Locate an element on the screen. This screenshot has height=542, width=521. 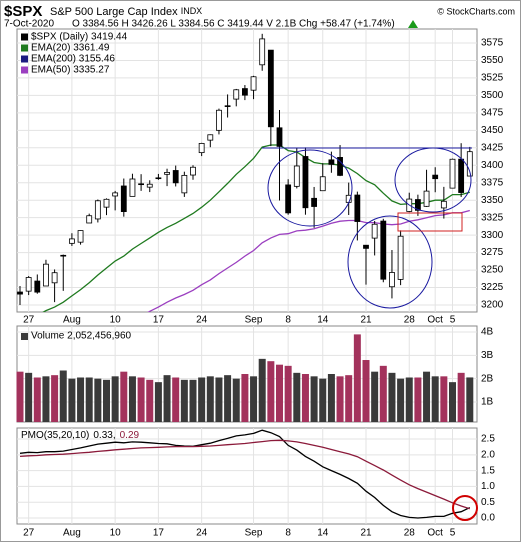
legend-label: 0.33, is located at coordinates (104, 435).